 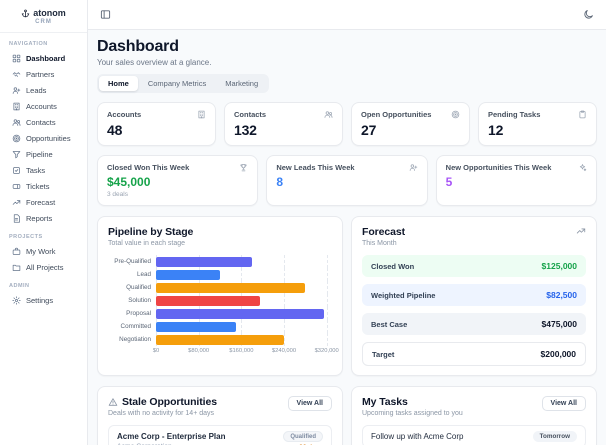 What do you see at coordinates (498, 167) in the screenshot?
I see `weekly-card-label: New Opportunities This Week` at bounding box center [498, 167].